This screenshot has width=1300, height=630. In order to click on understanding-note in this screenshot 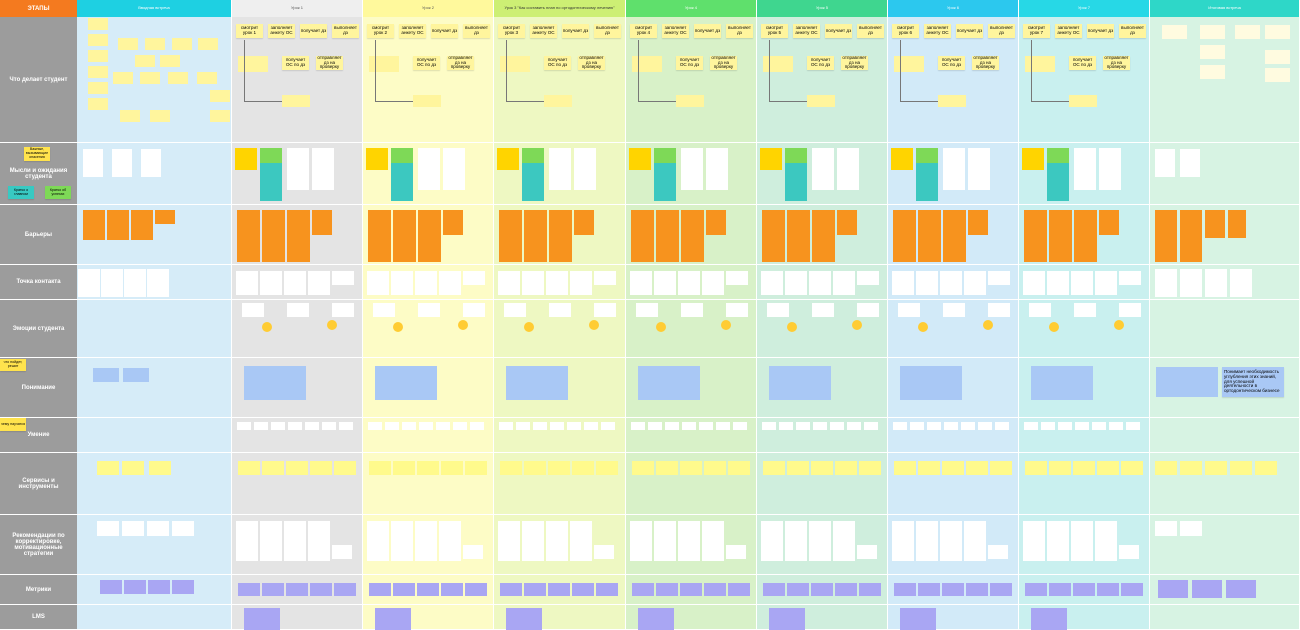, I will do `click(1187, 382)`.